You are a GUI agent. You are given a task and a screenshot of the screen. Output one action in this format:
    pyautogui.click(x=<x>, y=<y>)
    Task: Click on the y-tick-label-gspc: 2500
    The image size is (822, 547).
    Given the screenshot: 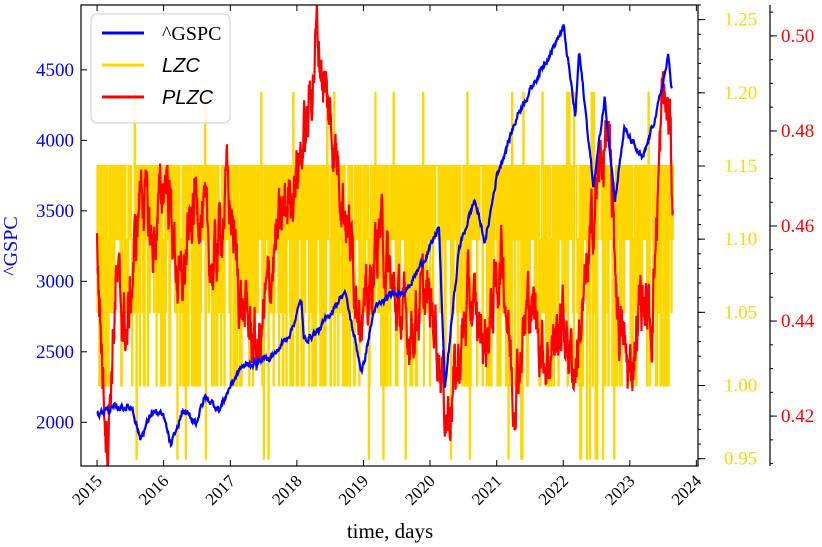 What is the action you would take?
    pyautogui.click(x=55, y=352)
    